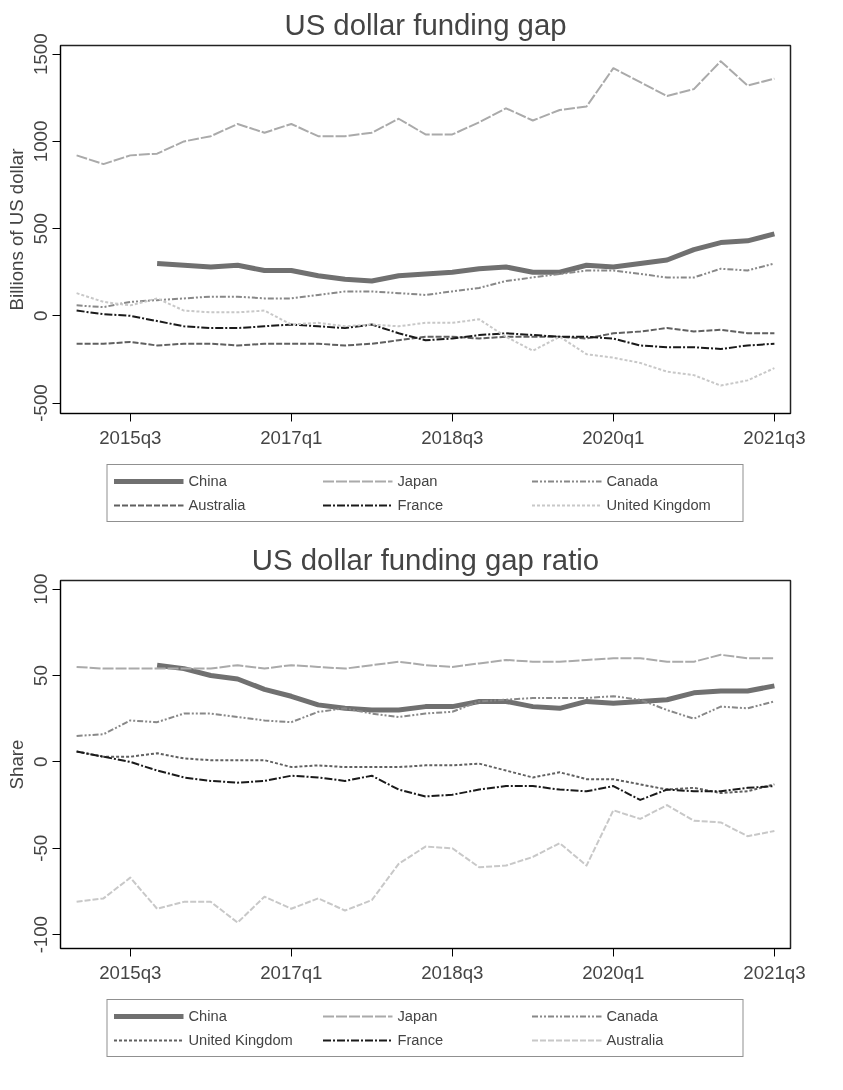 This screenshot has width=843, height=1090. What do you see at coordinates (41, 935) in the screenshot?
I see `y-tick-label: -100` at bounding box center [41, 935].